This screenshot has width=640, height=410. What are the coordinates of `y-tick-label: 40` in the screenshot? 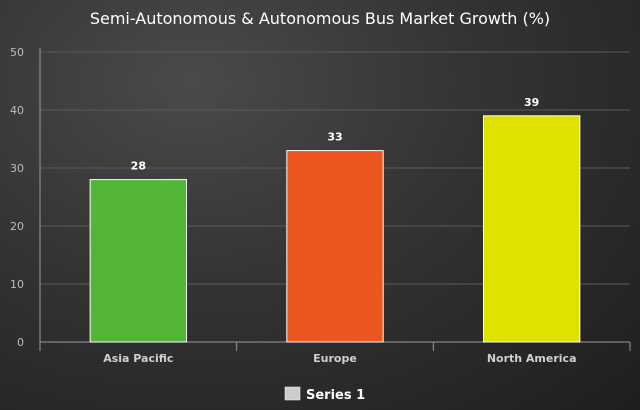 It's located at (17, 110).